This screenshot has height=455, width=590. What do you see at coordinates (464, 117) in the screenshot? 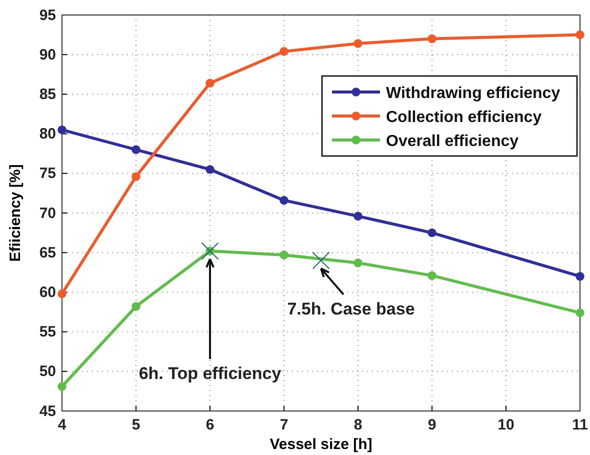
I see `legend-label: Collection efficiency` at bounding box center [464, 117].